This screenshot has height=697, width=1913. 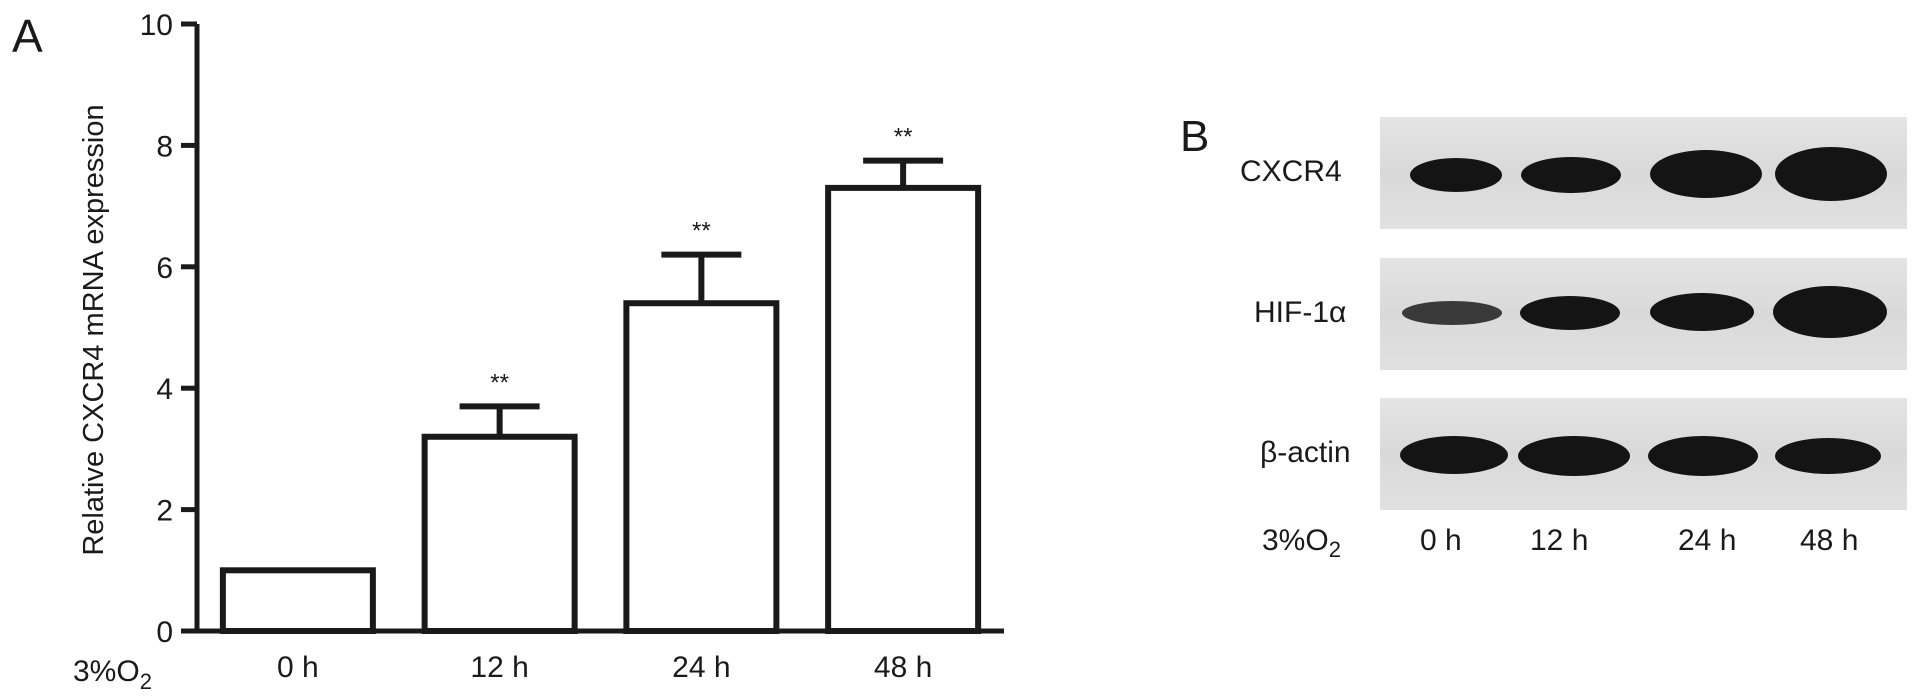 I want to click on condition-label: 3%O2, so click(x=112, y=674).